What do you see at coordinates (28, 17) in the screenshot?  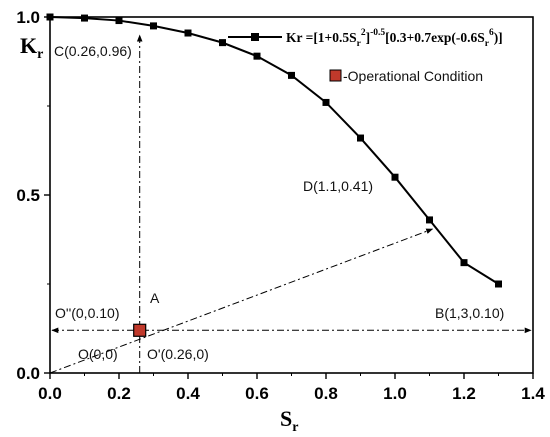 I see `y-tick-label: 1.0` at bounding box center [28, 17].